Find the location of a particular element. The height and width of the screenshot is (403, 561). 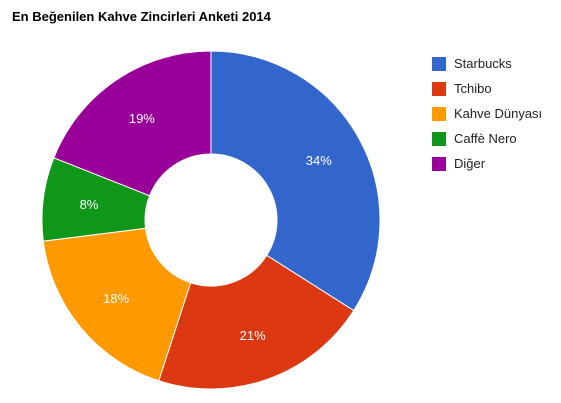

slice-label: 8% is located at coordinates (89, 204).